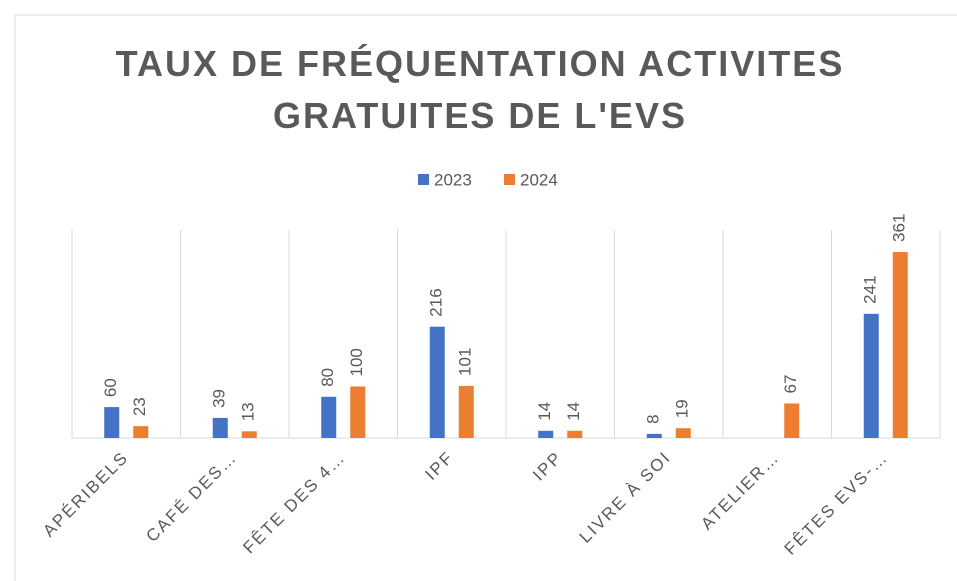 This screenshot has width=957, height=581. Describe the element at coordinates (453, 179) in the screenshot. I see `legend-label: 2023` at that location.